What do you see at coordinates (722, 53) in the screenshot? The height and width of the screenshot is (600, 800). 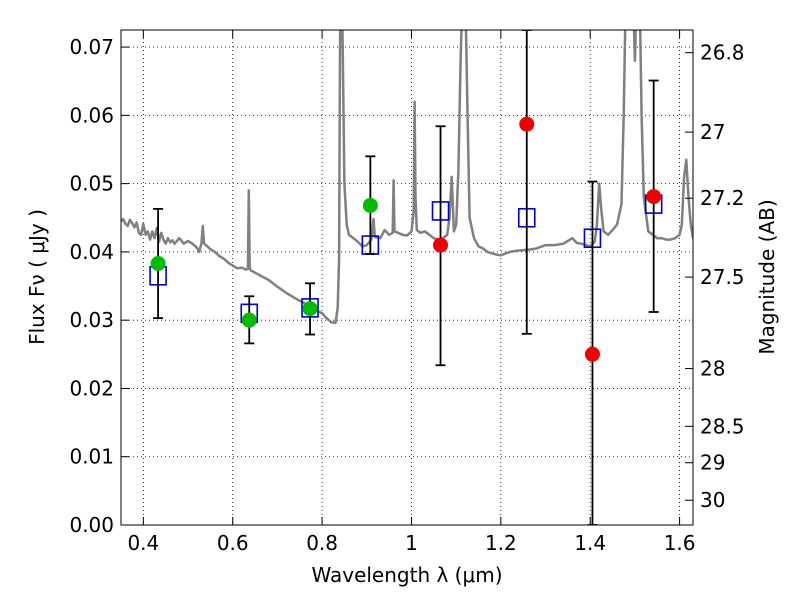 I see `y2-tick-label: 26.8` at bounding box center [722, 53].